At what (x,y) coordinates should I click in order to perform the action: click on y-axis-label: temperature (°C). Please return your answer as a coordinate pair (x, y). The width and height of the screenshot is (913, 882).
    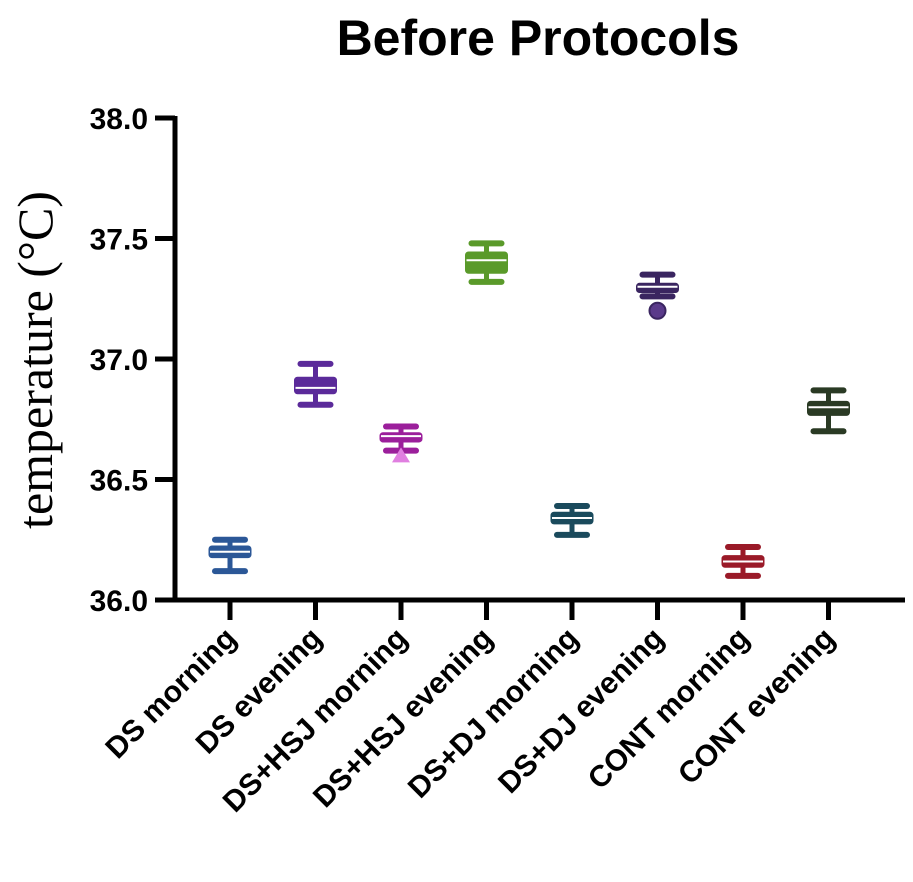
    Looking at the image, I should click on (35, 360).